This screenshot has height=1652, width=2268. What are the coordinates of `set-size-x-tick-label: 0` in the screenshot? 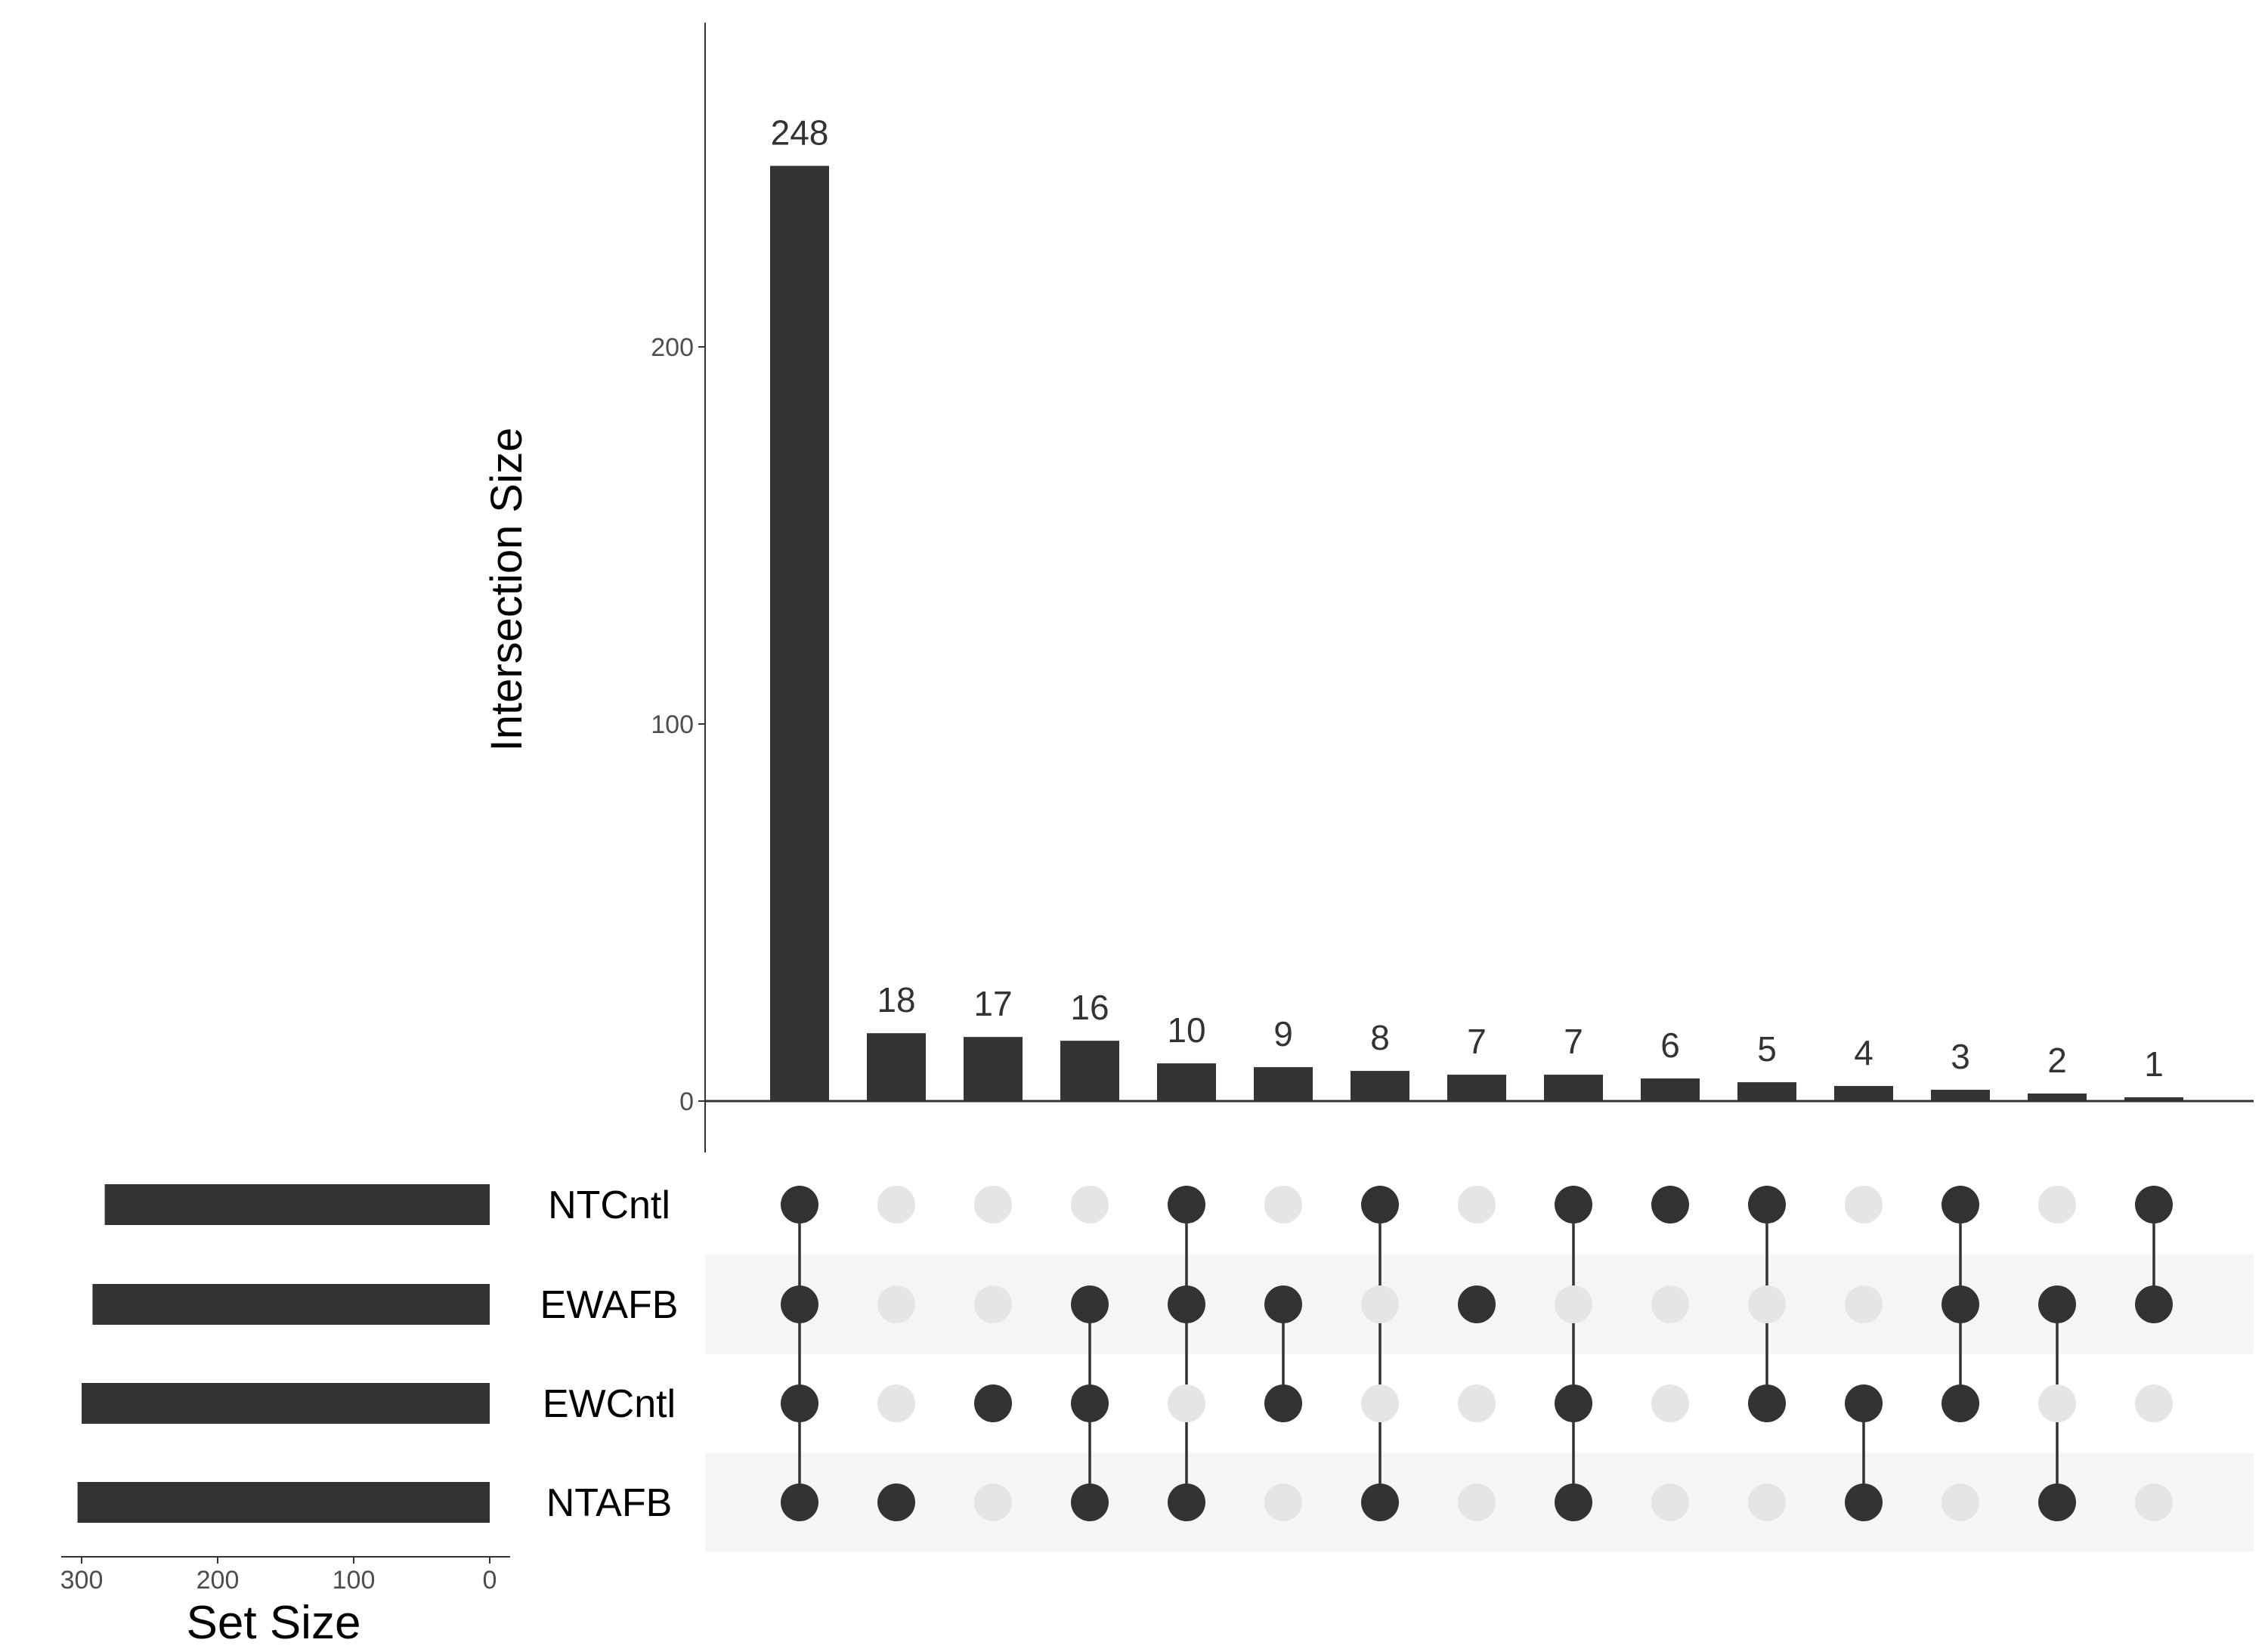 It's located at (490, 1580).